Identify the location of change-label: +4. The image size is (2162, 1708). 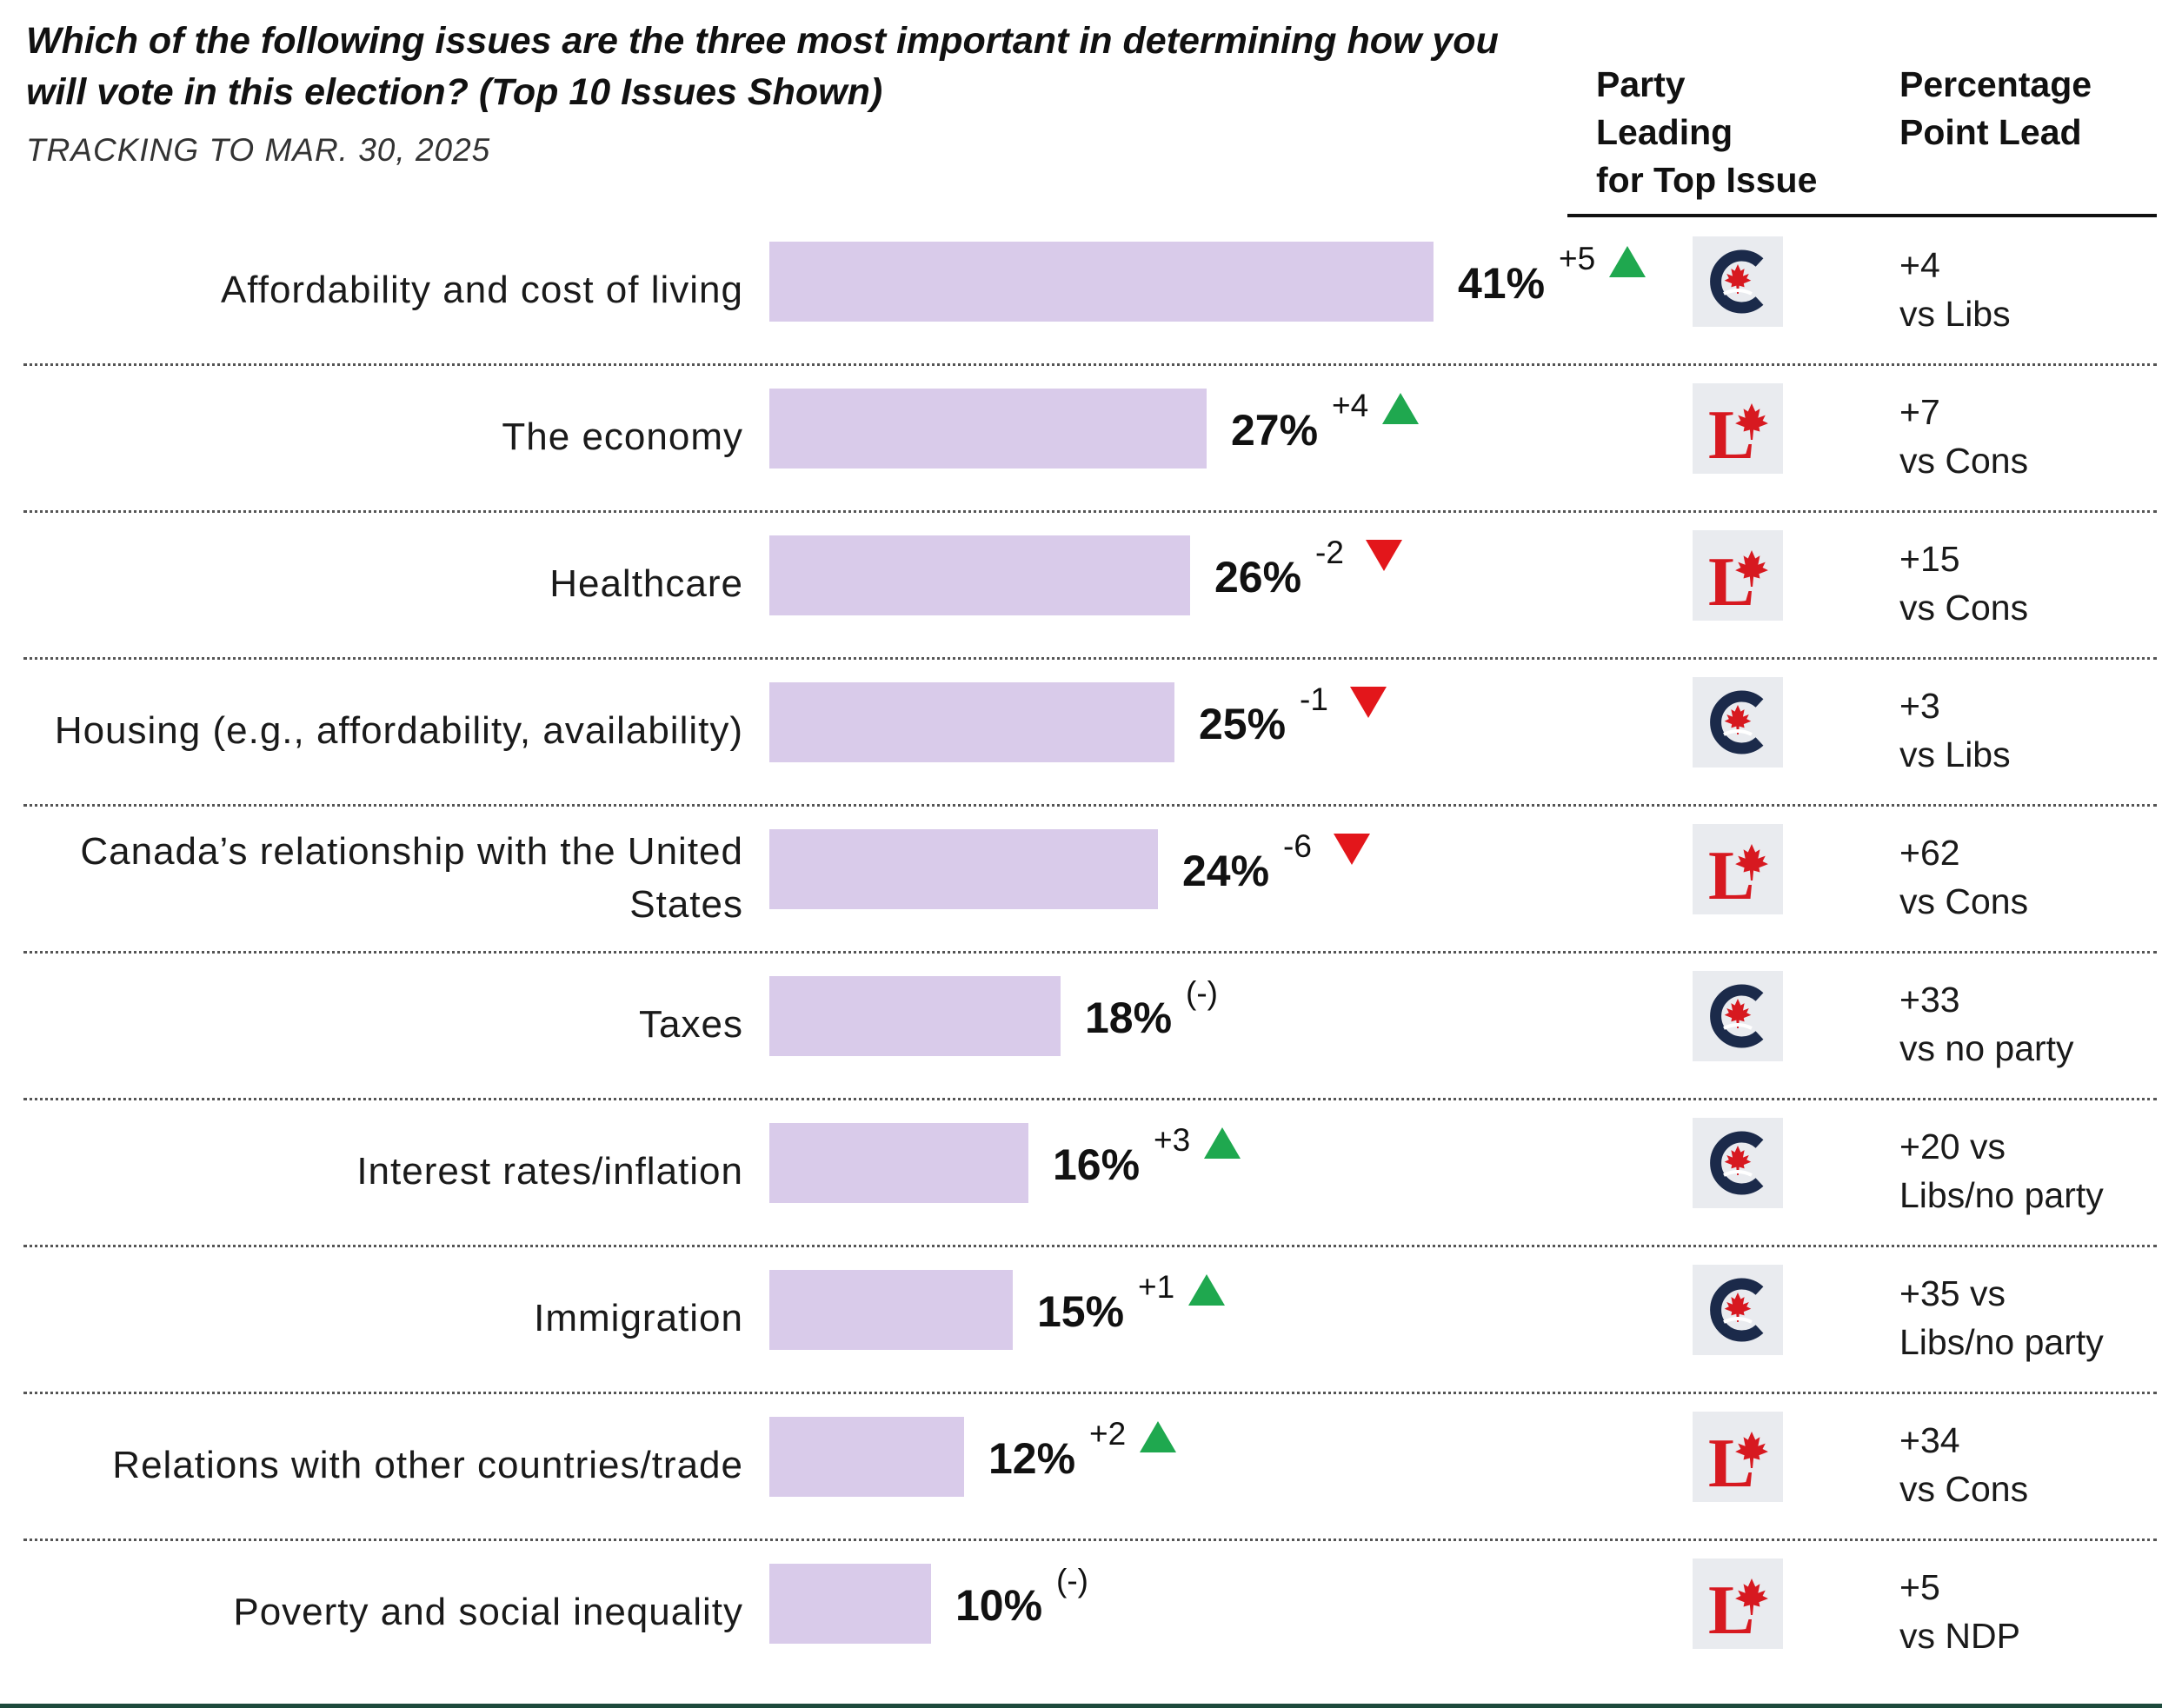
(1350, 405).